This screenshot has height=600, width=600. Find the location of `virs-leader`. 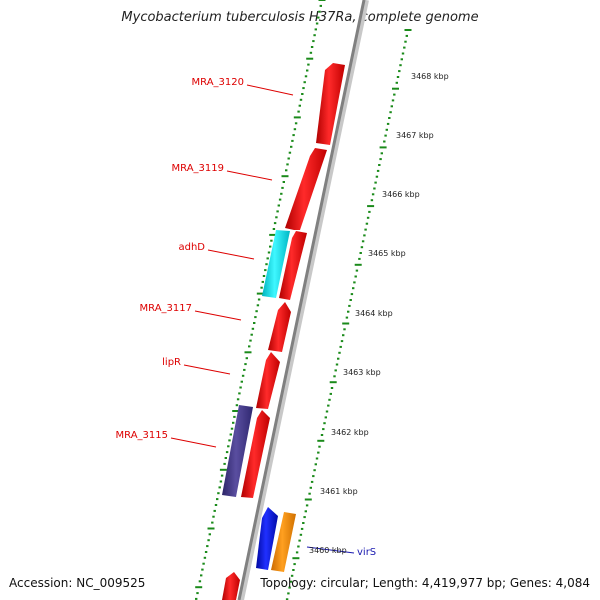

virs-leader is located at coordinates (330, 550).